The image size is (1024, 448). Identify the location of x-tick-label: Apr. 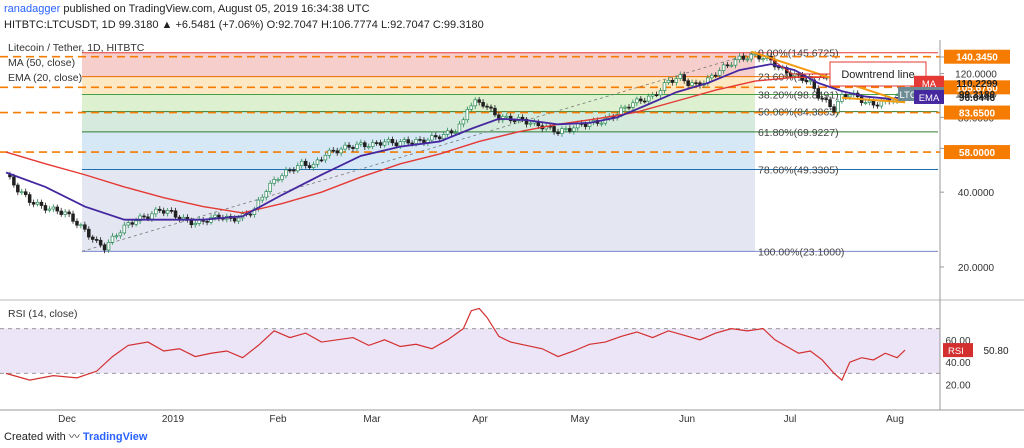
(480, 419).